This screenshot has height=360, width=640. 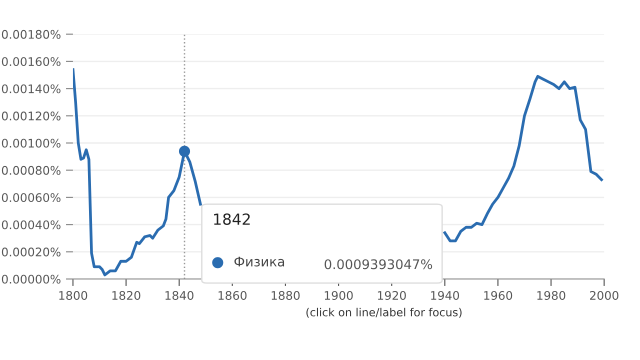 What do you see at coordinates (73, 295) in the screenshot?
I see `x-tick-label: 1800` at bounding box center [73, 295].